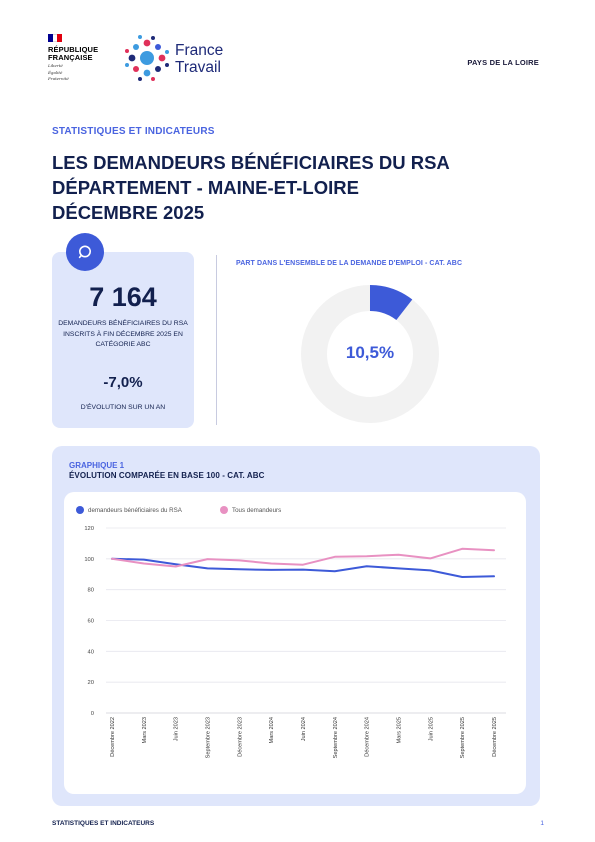 The width and height of the screenshot is (595, 842). Describe the element at coordinates (542, 823) in the screenshot. I see `page-number: 1` at that location.